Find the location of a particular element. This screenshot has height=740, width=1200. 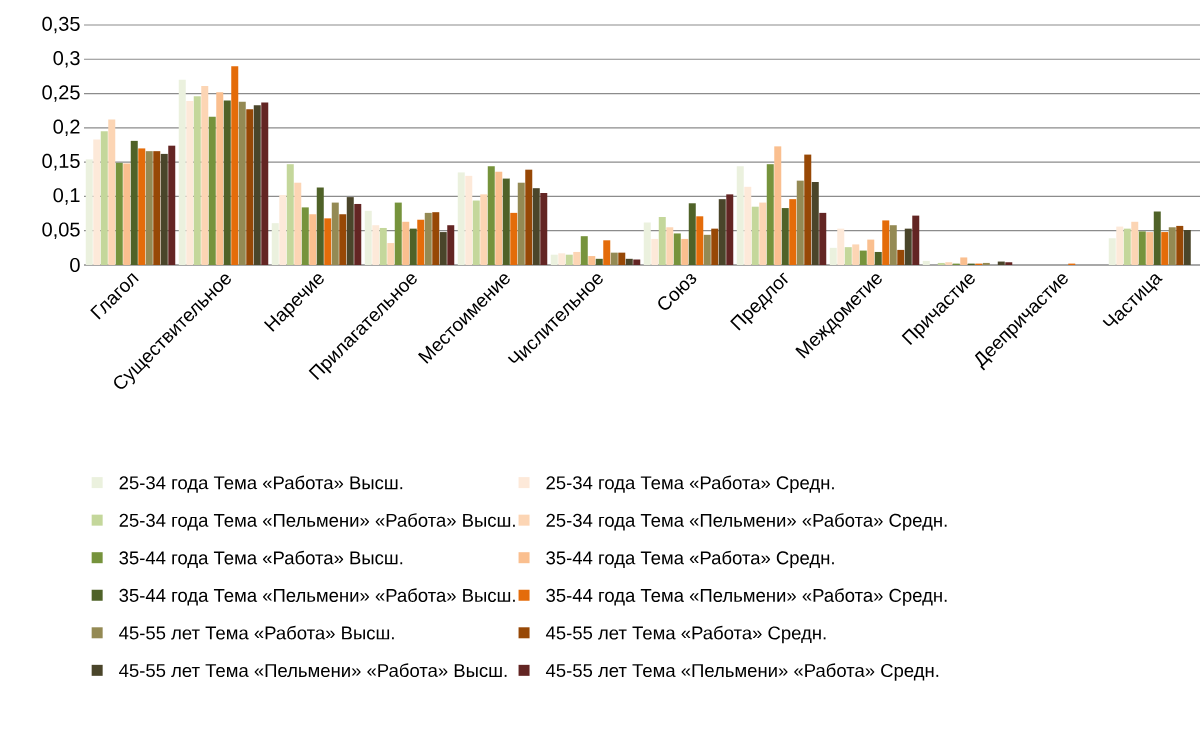

legend-label: 25-34 года Тема «Пельмени» «Работа» Высш. is located at coordinates (317, 522).